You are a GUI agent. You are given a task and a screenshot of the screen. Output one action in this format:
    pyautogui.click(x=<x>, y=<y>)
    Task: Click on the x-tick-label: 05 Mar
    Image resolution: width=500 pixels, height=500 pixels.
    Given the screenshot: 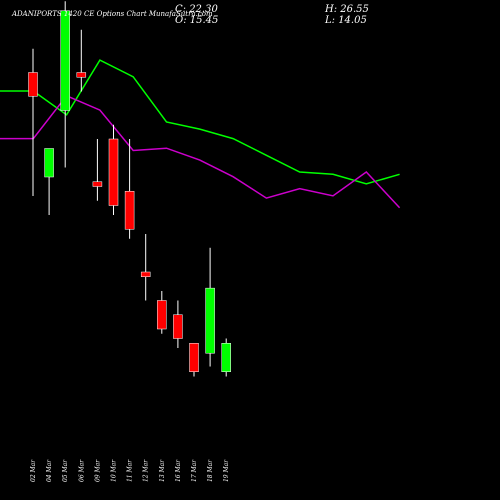 What is the action you would take?
    pyautogui.click(x=65, y=470)
    